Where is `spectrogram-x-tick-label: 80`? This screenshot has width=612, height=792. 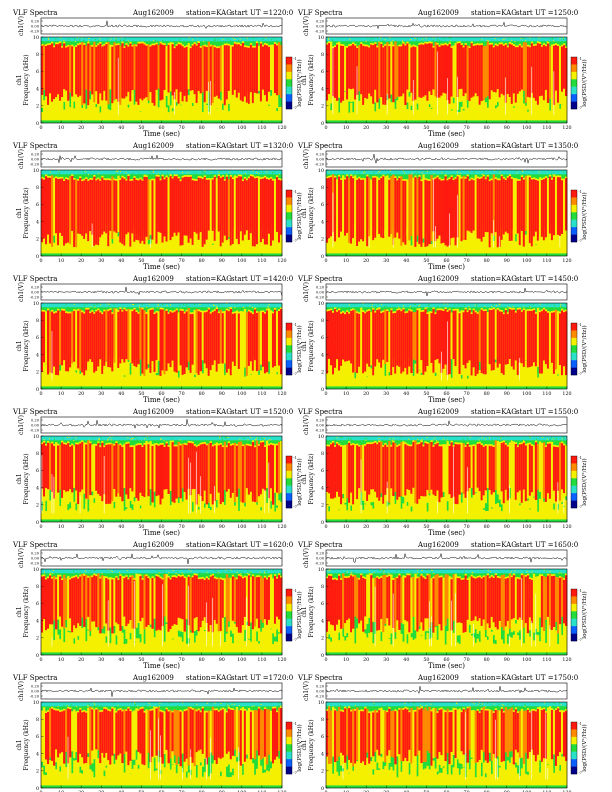
spectrogram-x-tick-label: 80 is located at coordinates (487, 660).